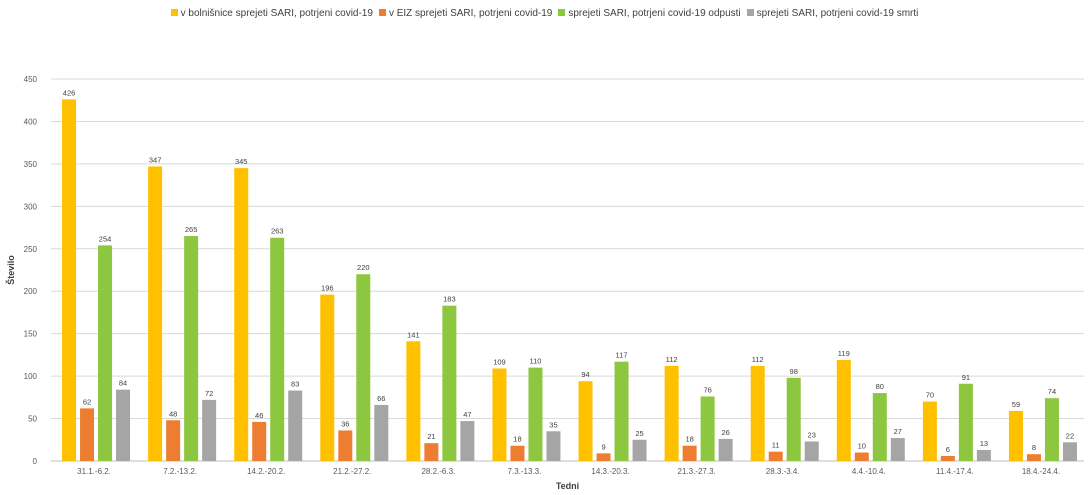 This screenshot has width=1089, height=495. What do you see at coordinates (31, 164) in the screenshot?
I see `y-tick-label: 350` at bounding box center [31, 164].